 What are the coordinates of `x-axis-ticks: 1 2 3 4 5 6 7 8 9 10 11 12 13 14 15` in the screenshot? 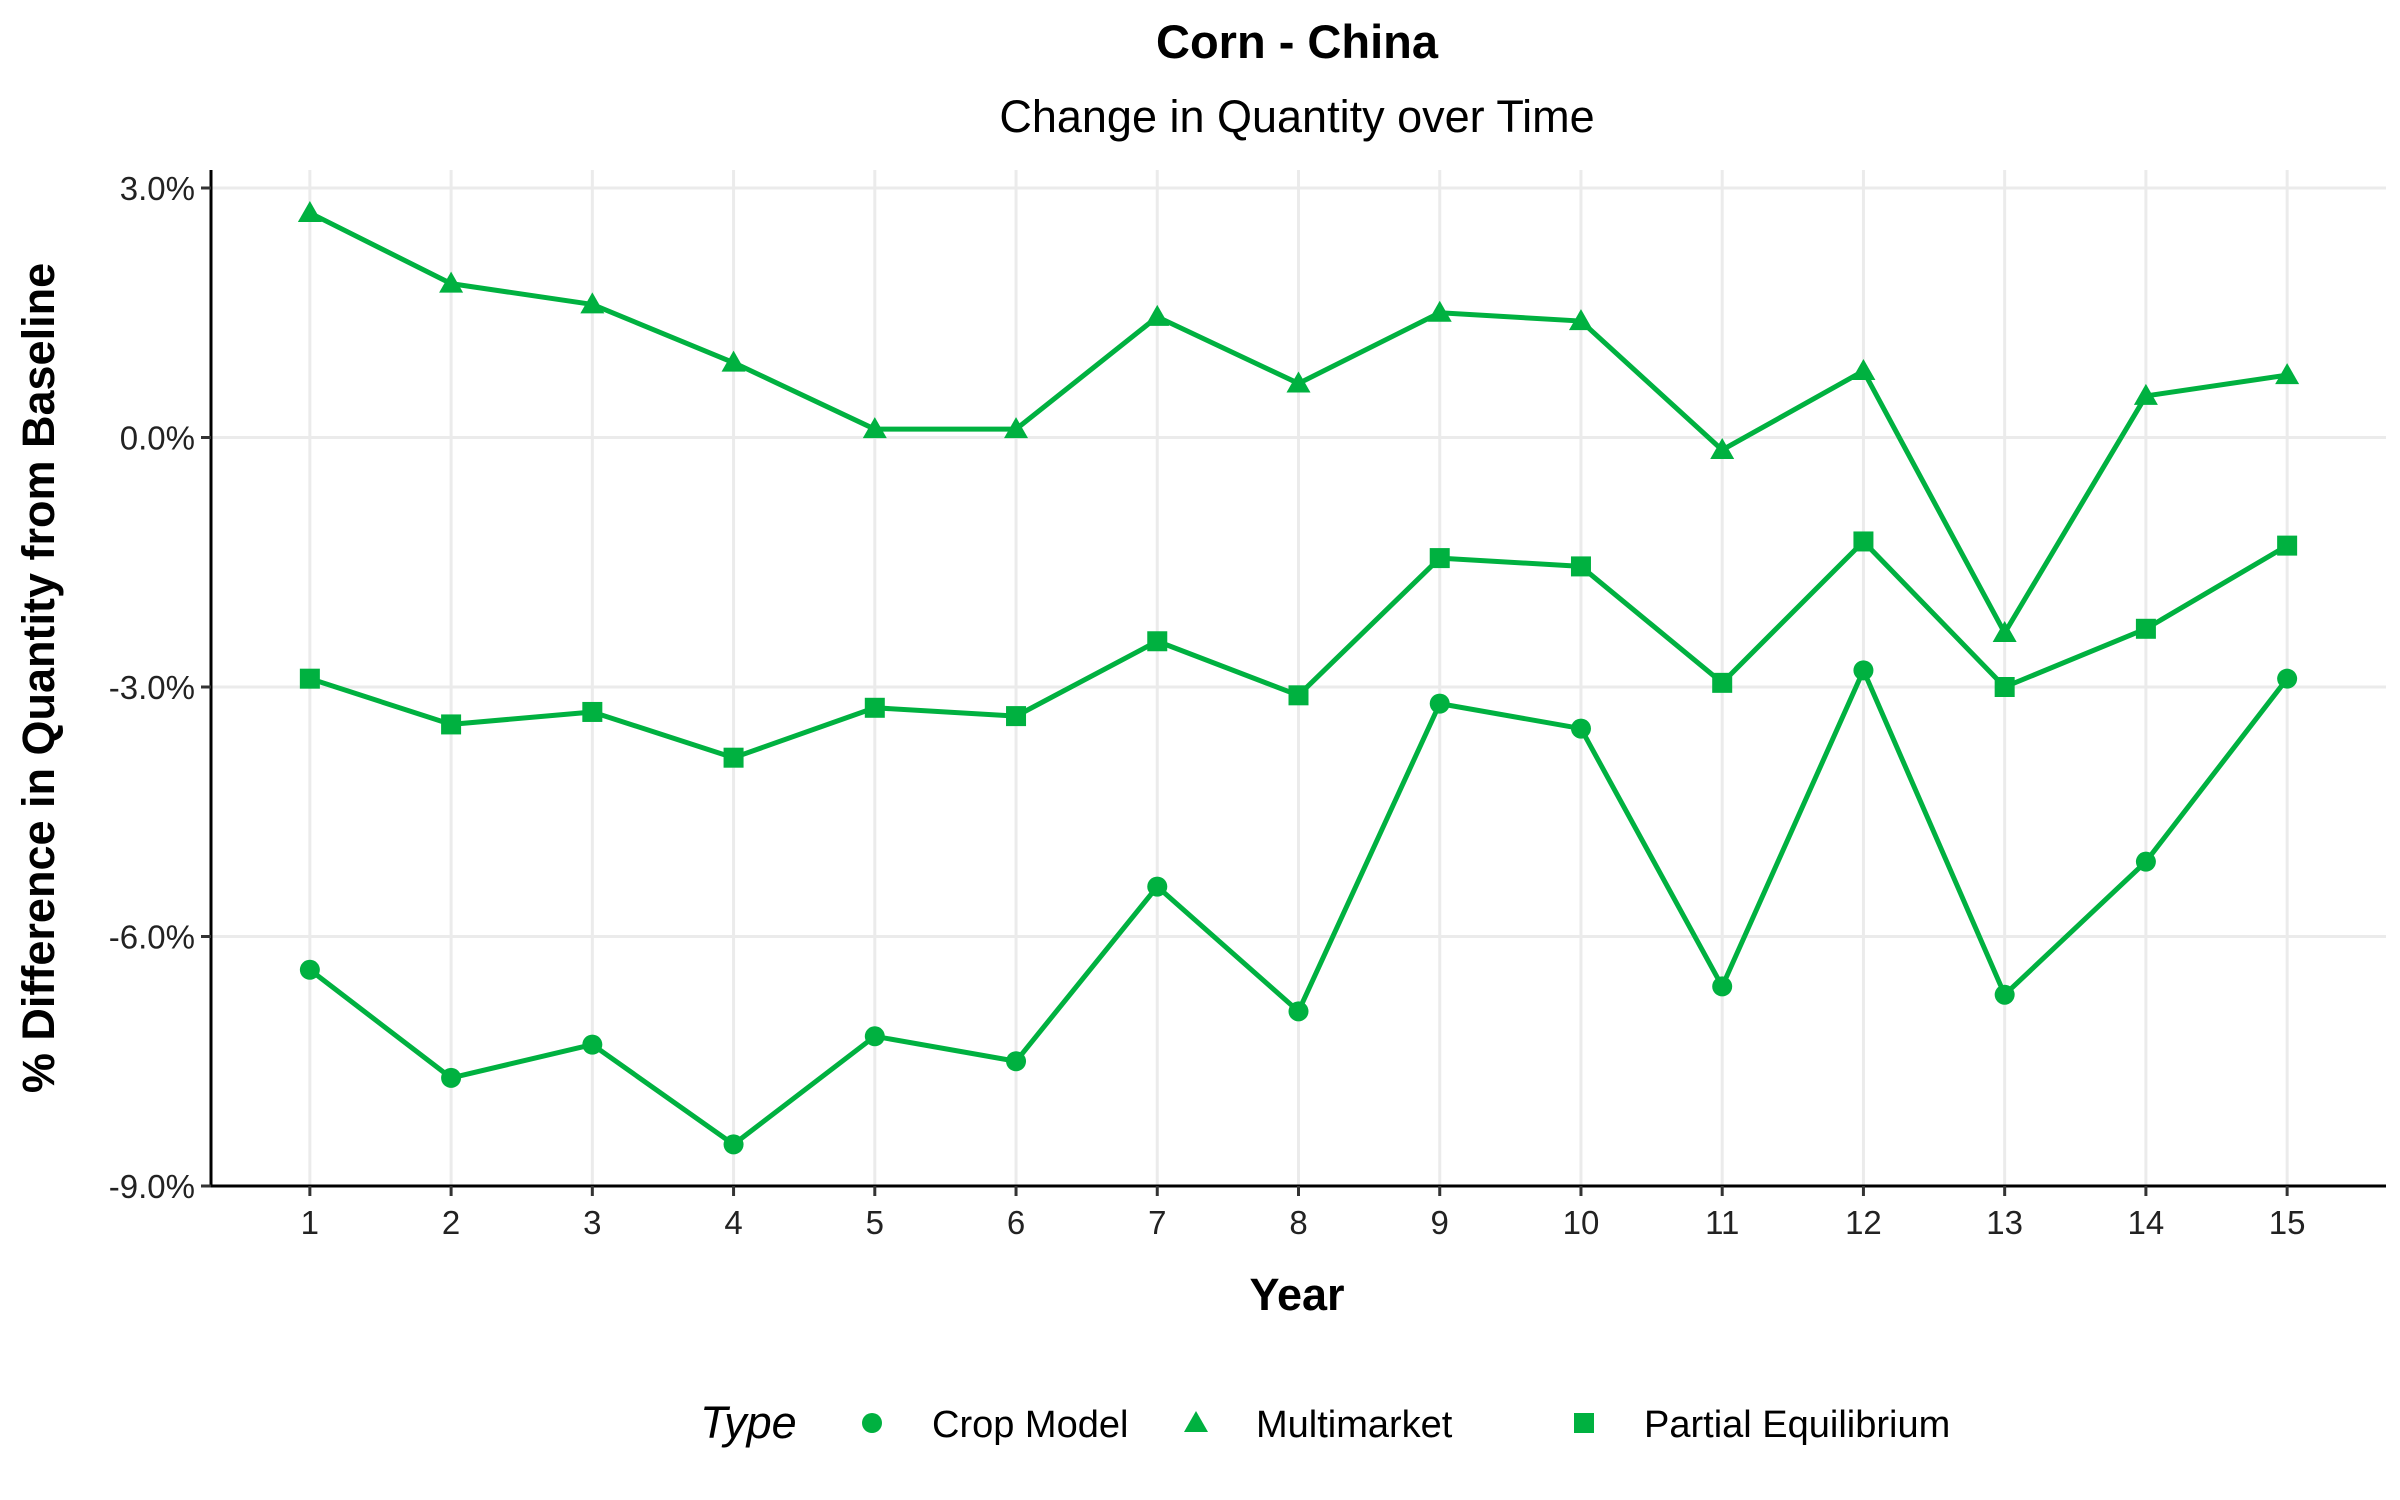 It's located at (1303, 1213).